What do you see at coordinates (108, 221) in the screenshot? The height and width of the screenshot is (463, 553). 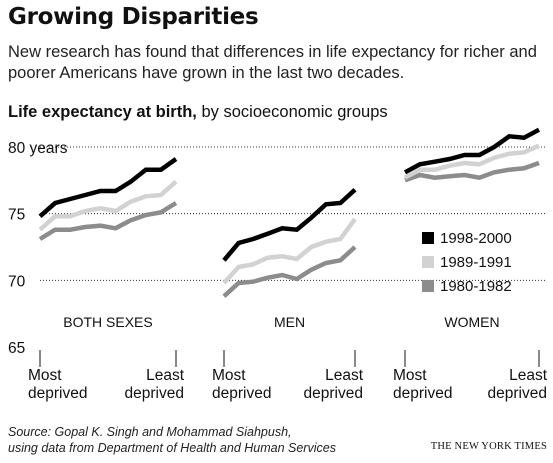 I see `series-line-both-sexes-1980-1982` at bounding box center [108, 221].